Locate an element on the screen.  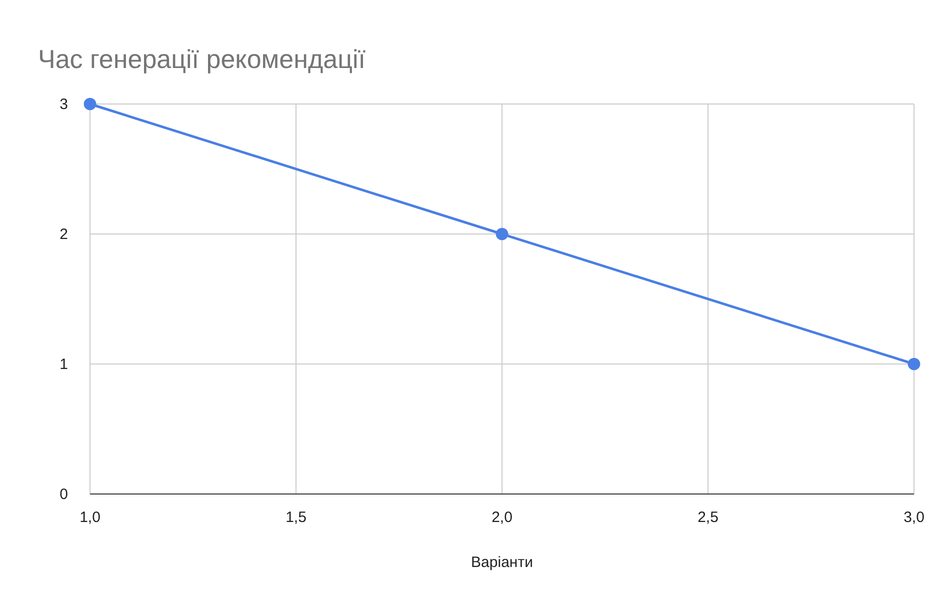
y-tick-label: 1 is located at coordinates (64, 364).